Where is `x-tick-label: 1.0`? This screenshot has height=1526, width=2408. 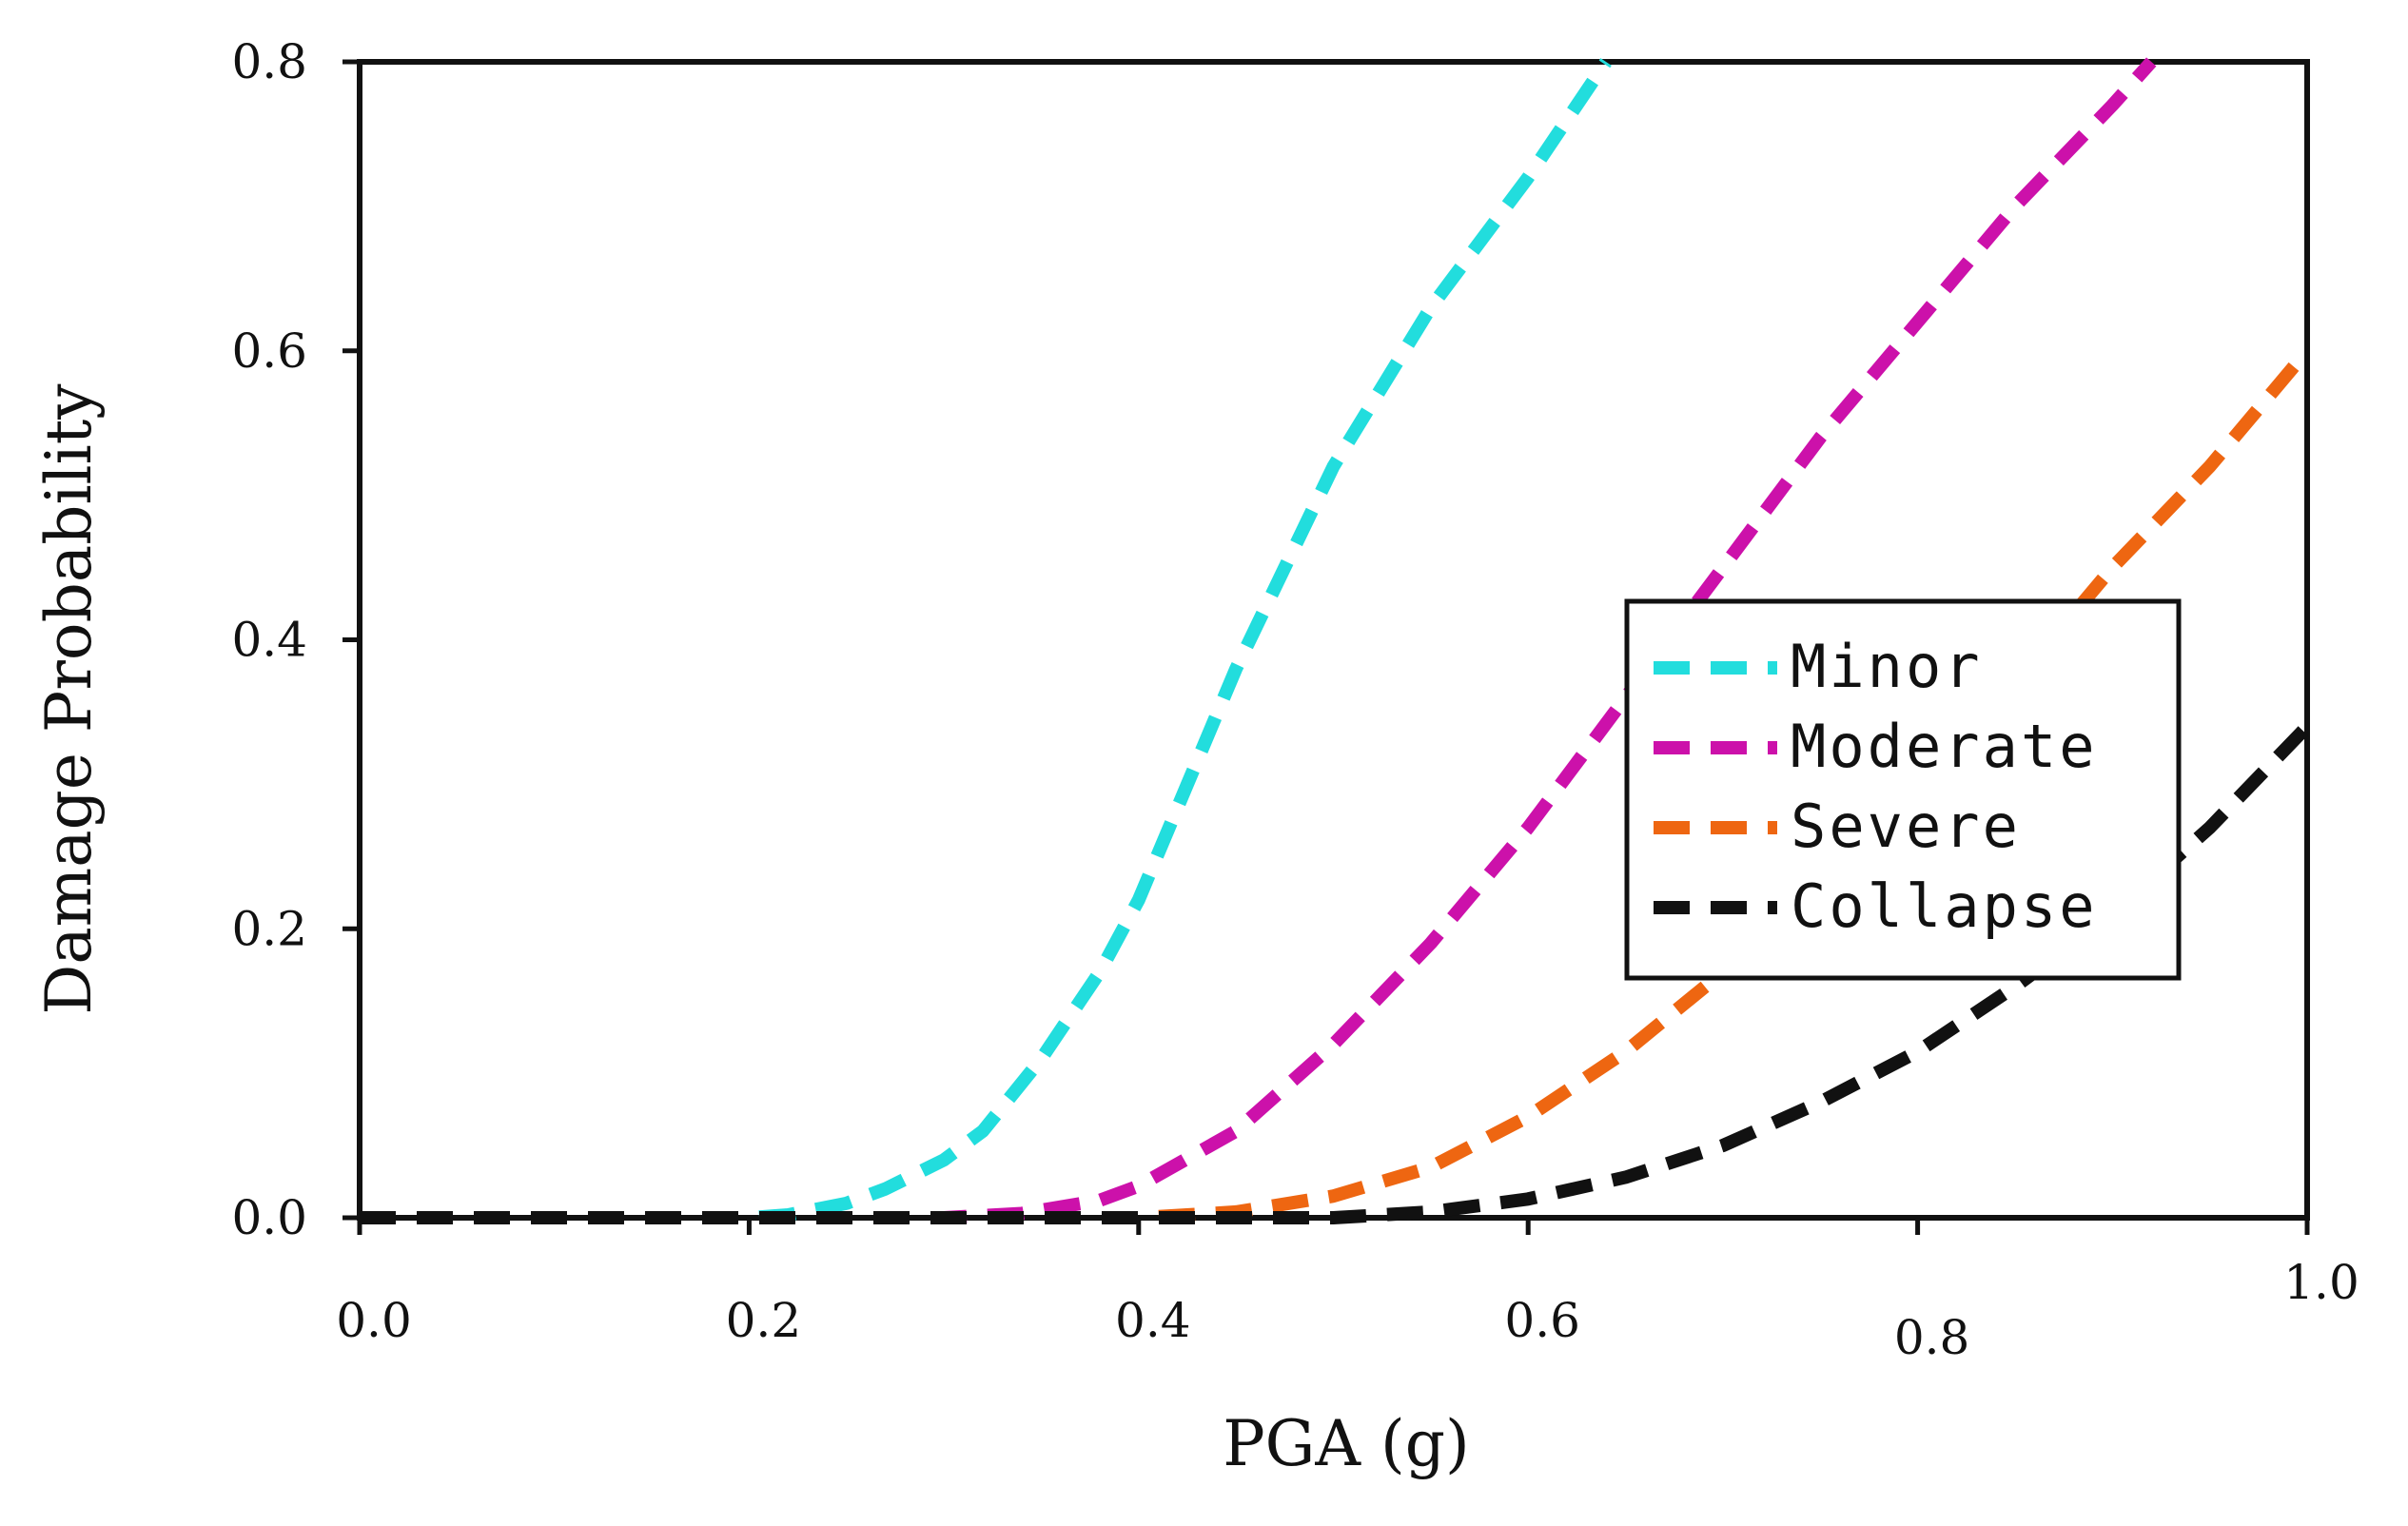
x-tick-label: 1.0 is located at coordinates (2321, 1282).